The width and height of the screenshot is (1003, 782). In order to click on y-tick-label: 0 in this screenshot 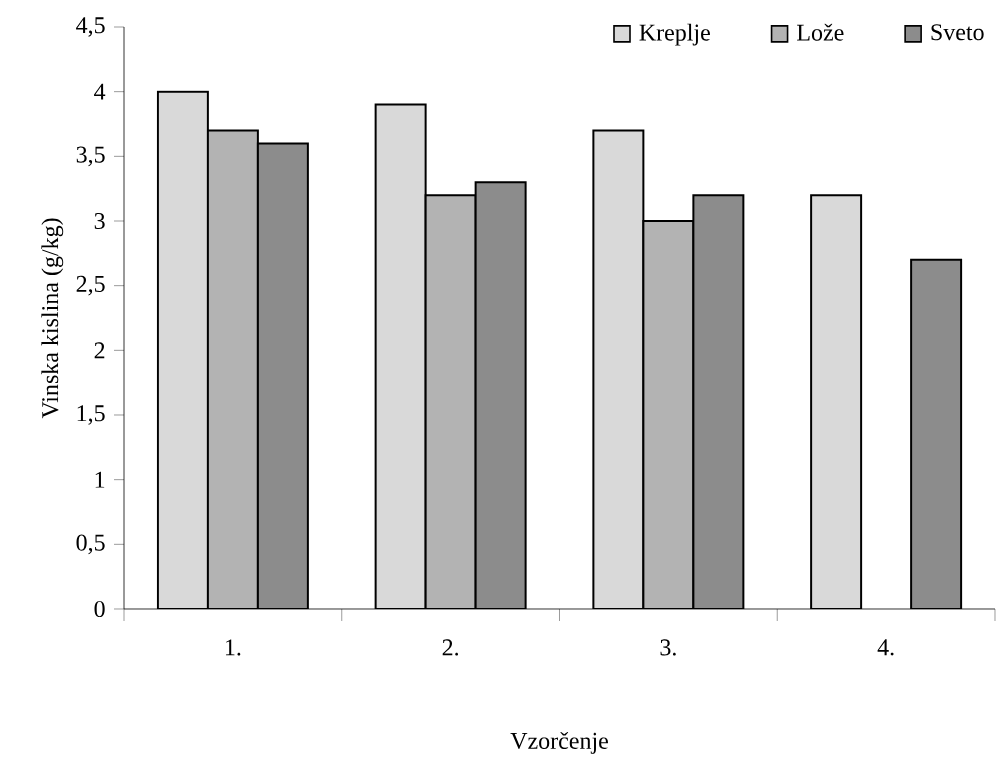, I will do `click(99, 609)`.